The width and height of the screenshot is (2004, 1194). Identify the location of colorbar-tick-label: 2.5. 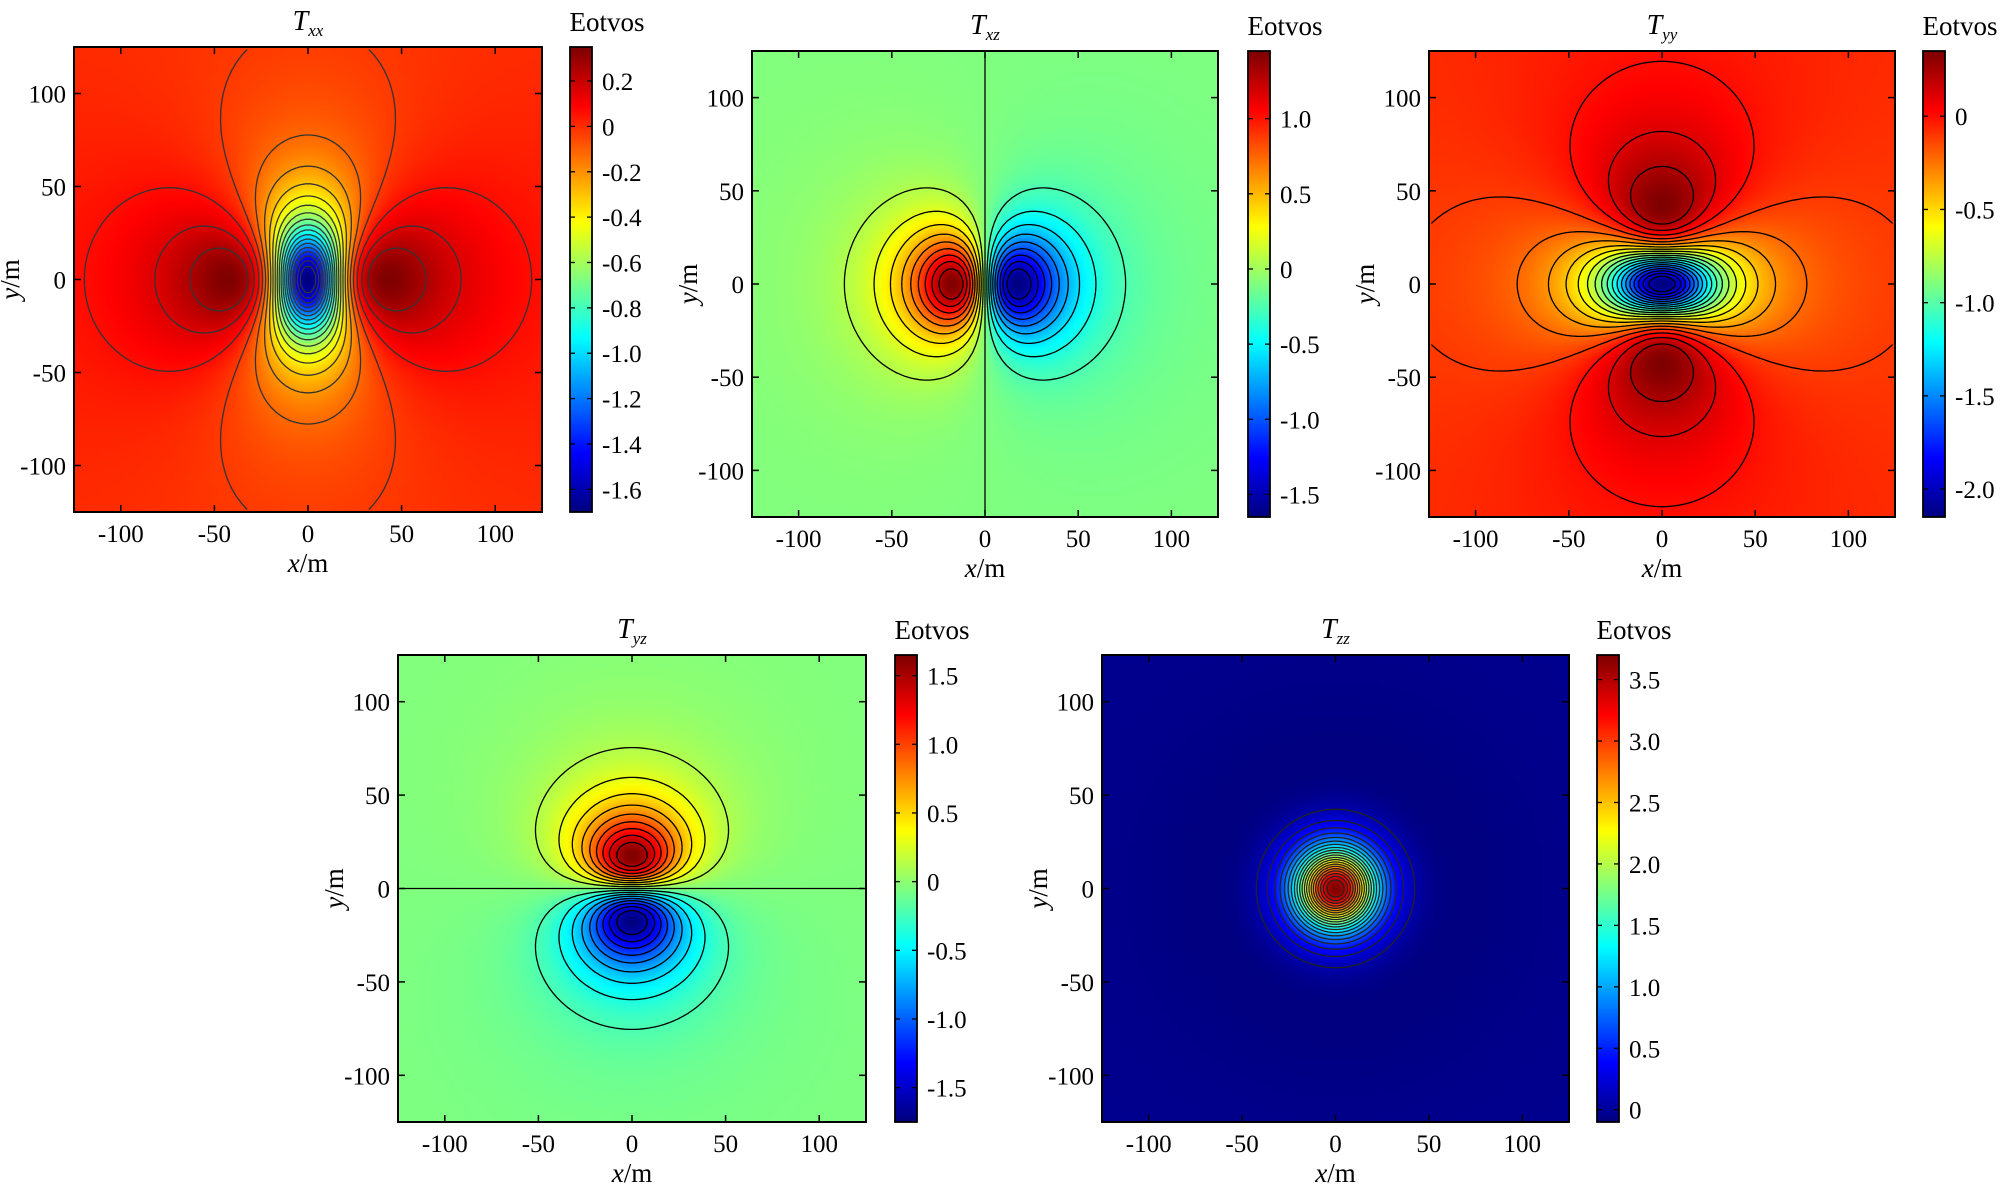
(1644, 803).